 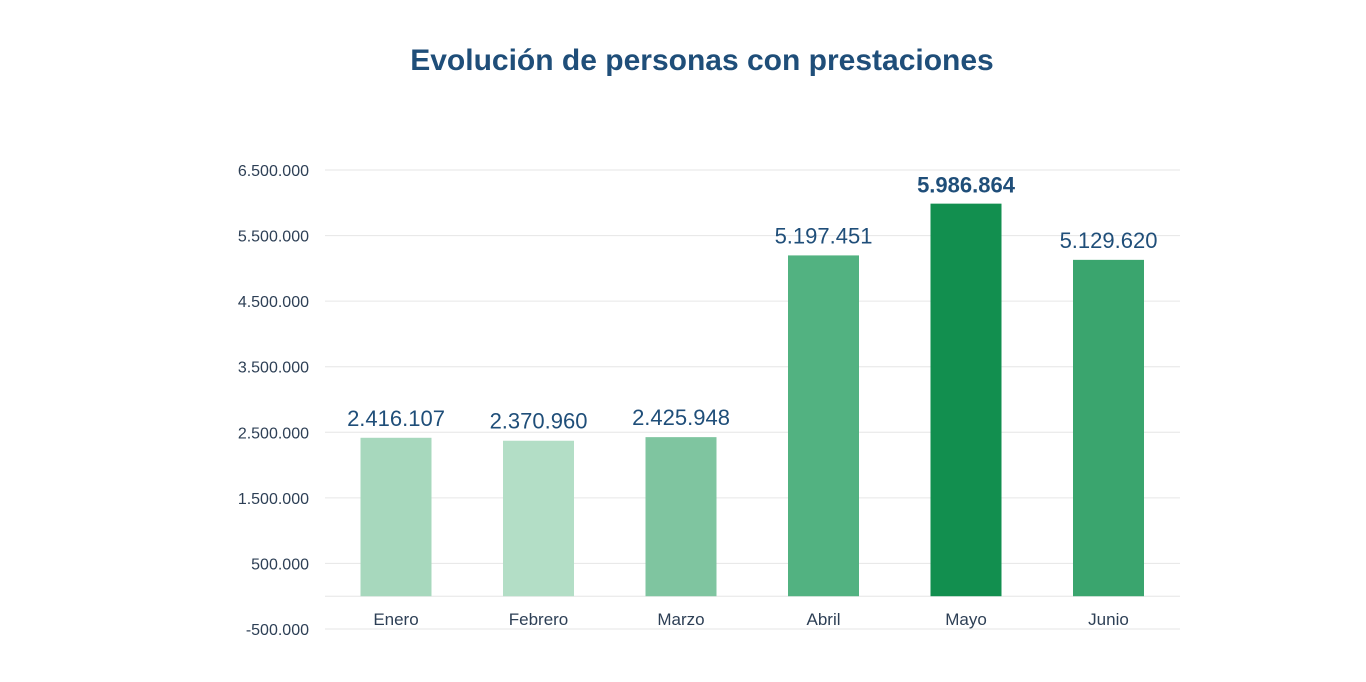 I want to click on data-label-abril: 5.197.451, so click(x=824, y=235).